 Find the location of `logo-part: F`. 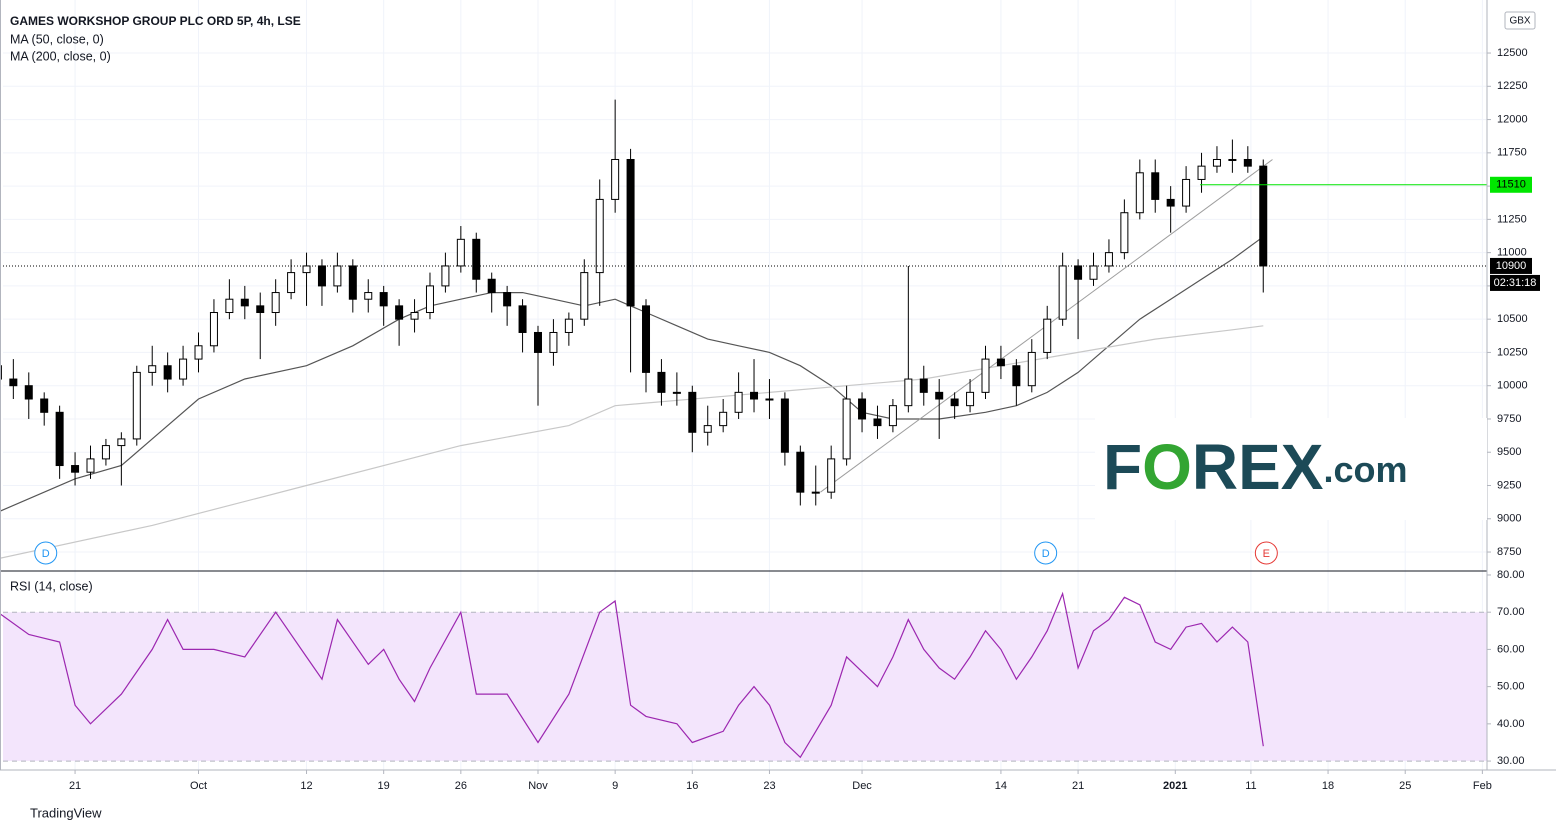

logo-part: F is located at coordinates (1122, 467).